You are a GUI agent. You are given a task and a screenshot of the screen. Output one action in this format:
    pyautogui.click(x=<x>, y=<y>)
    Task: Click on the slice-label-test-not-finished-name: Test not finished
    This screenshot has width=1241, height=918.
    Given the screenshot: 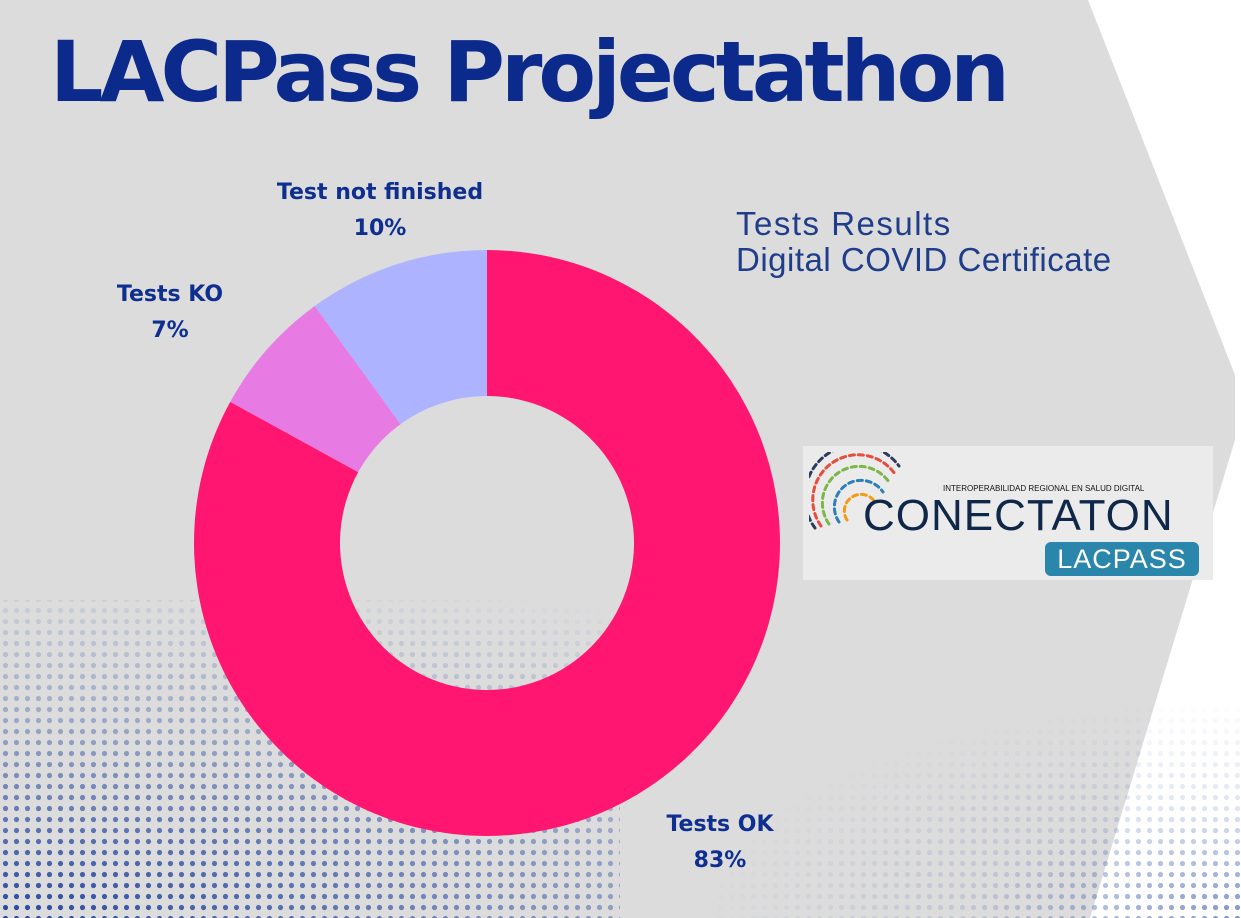 What is the action you would take?
    pyautogui.click(x=380, y=192)
    